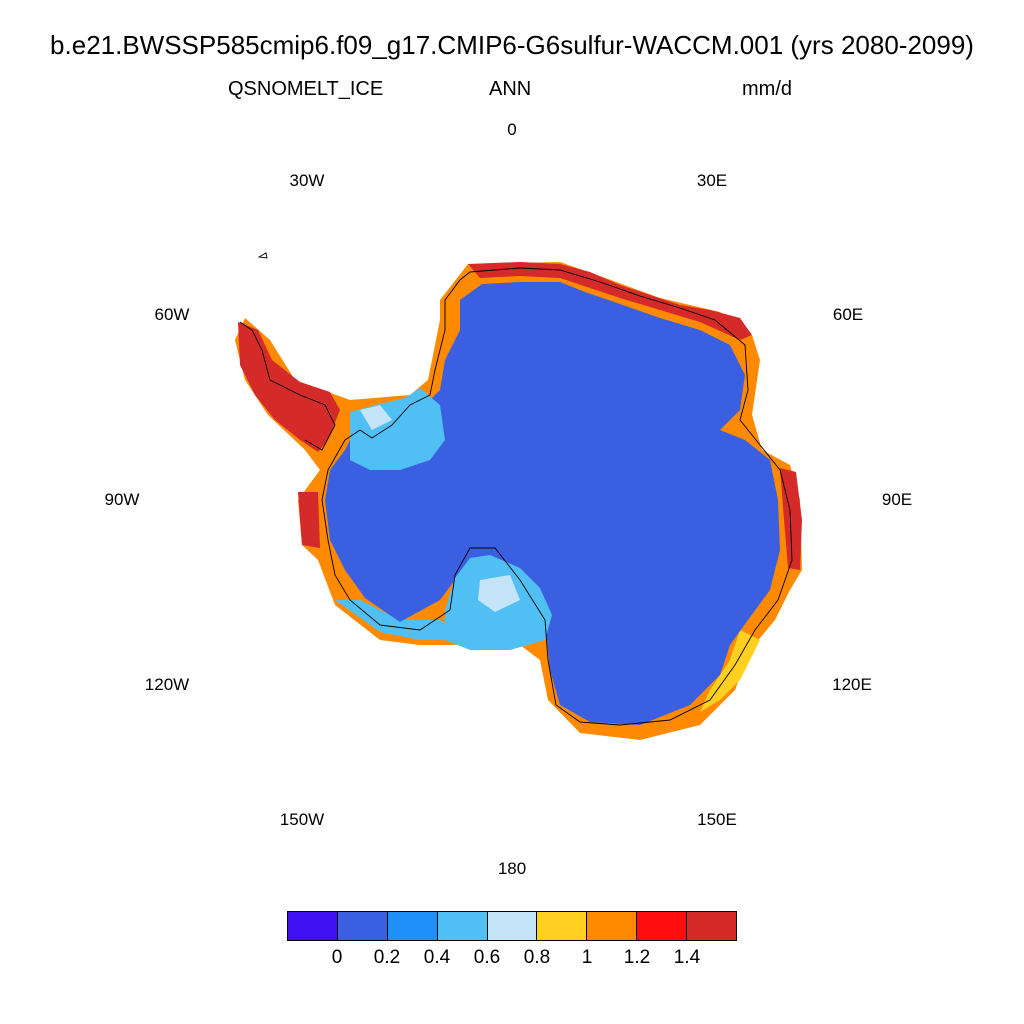 The image size is (1024, 1024). What do you see at coordinates (309, 520) in the screenshot?
I see `amundsen-melt` at bounding box center [309, 520].